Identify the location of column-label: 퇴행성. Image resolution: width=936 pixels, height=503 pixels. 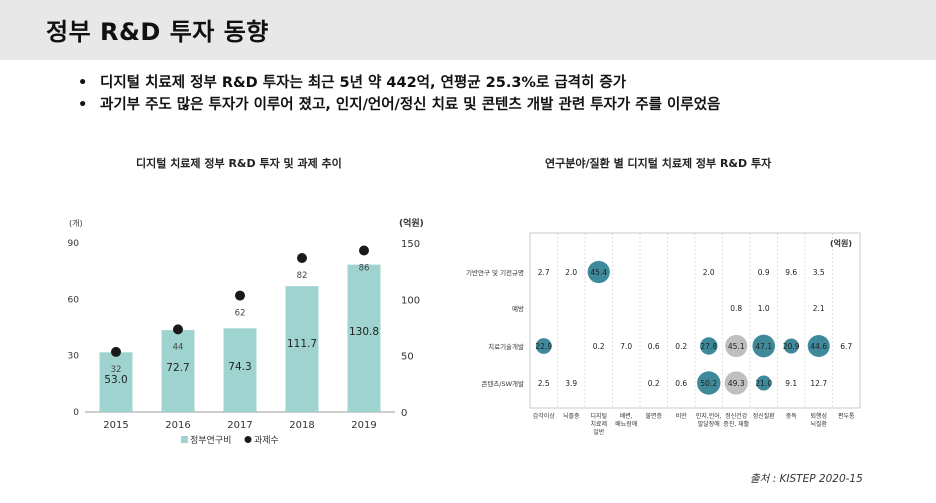
(818, 416).